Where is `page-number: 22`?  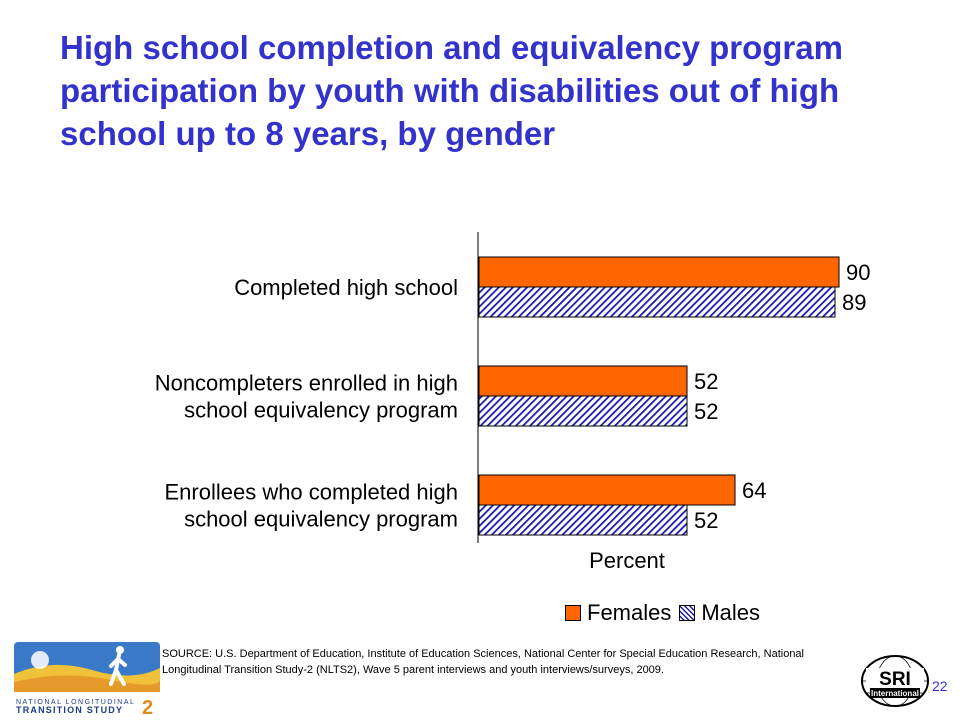
page-number: 22 is located at coordinates (940, 686).